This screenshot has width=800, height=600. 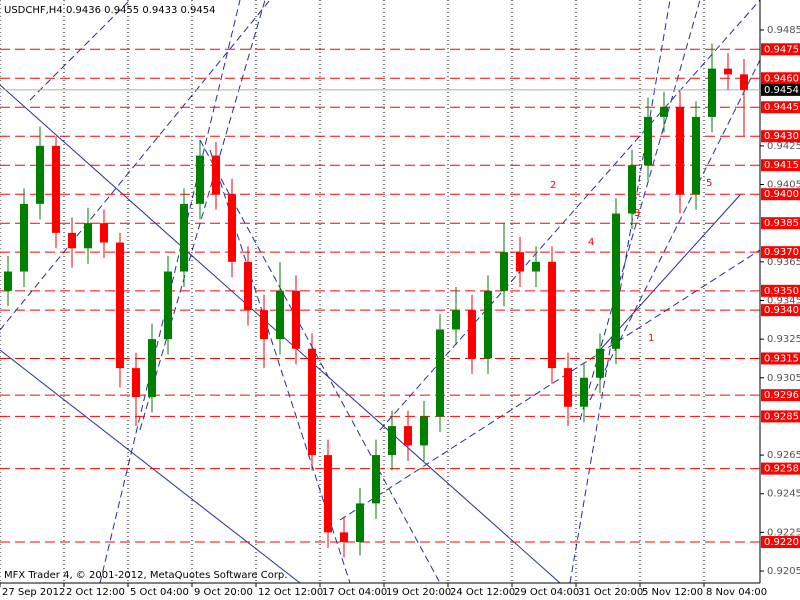 I want to click on last-price-label: 0.9454, so click(x=781, y=90).